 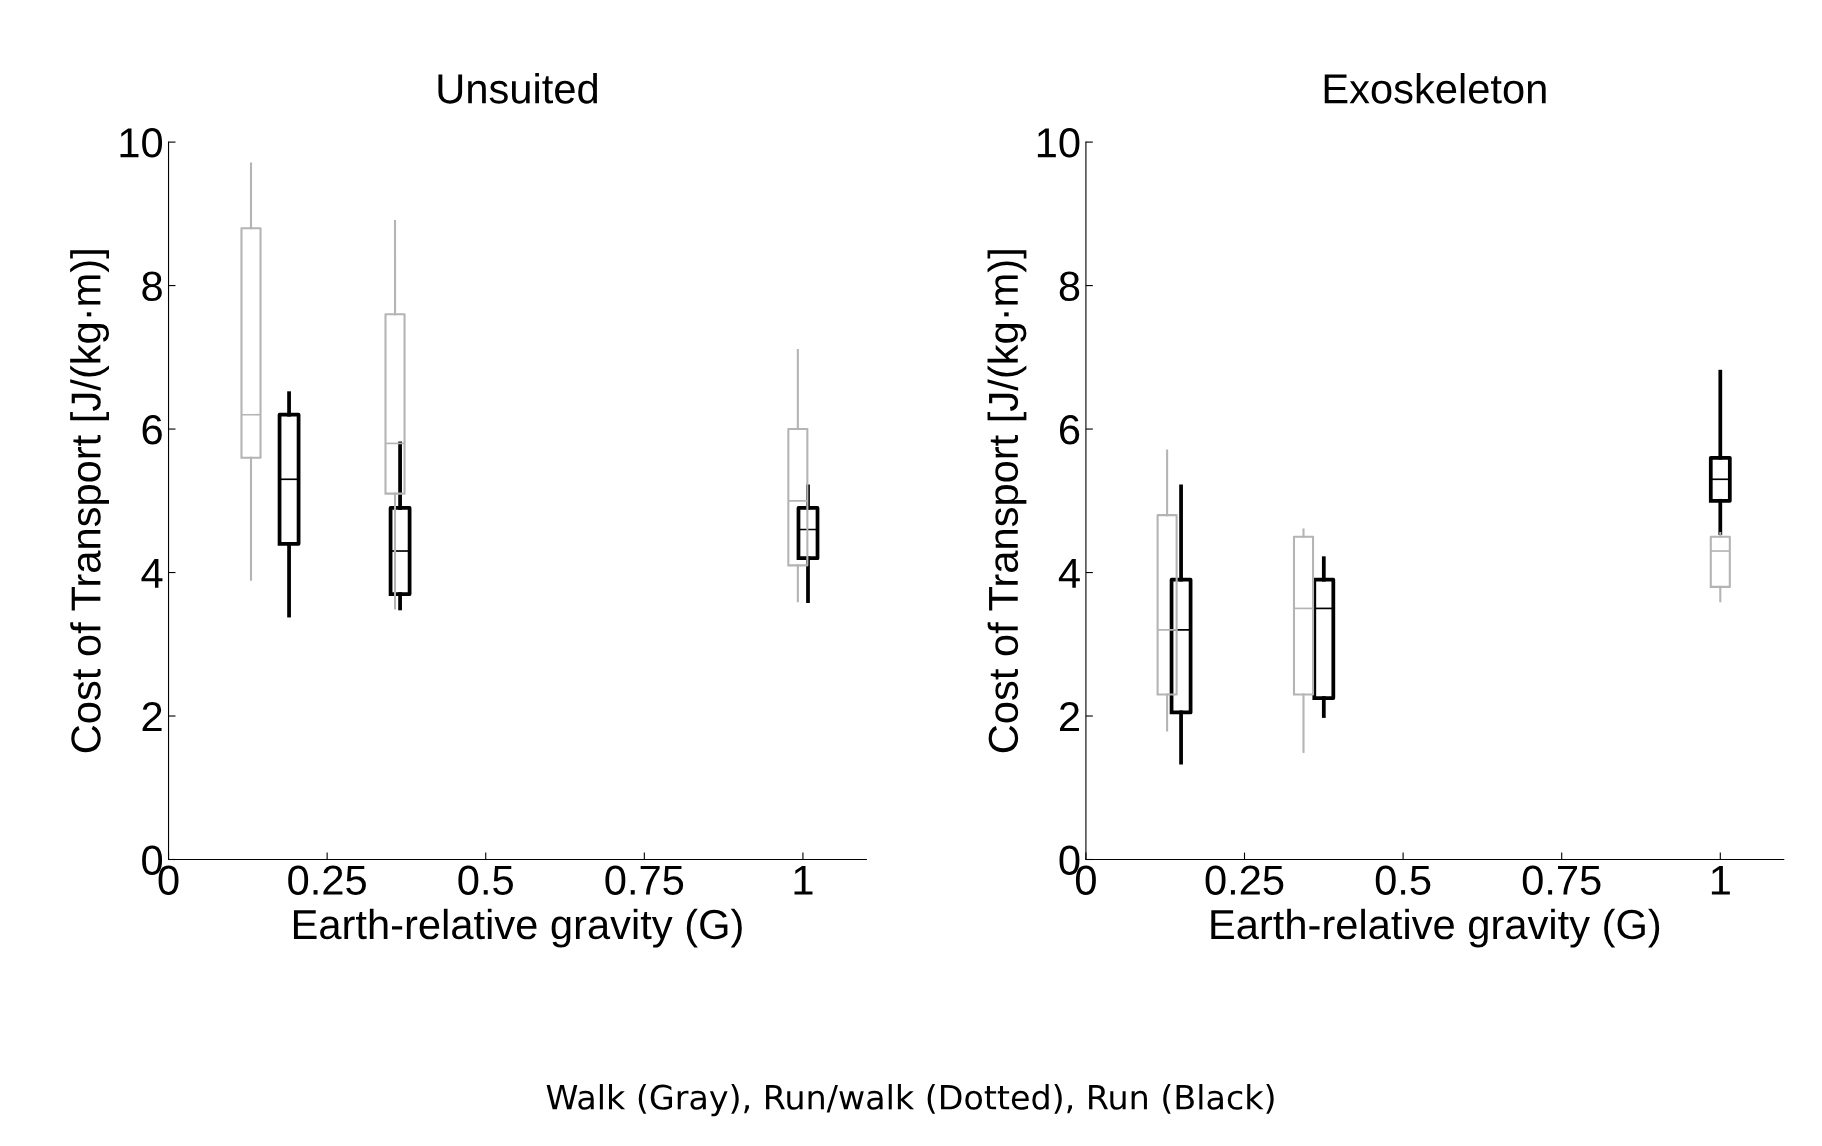 What do you see at coordinates (517, 88) in the screenshot?
I see `chart-title: Unsuited` at bounding box center [517, 88].